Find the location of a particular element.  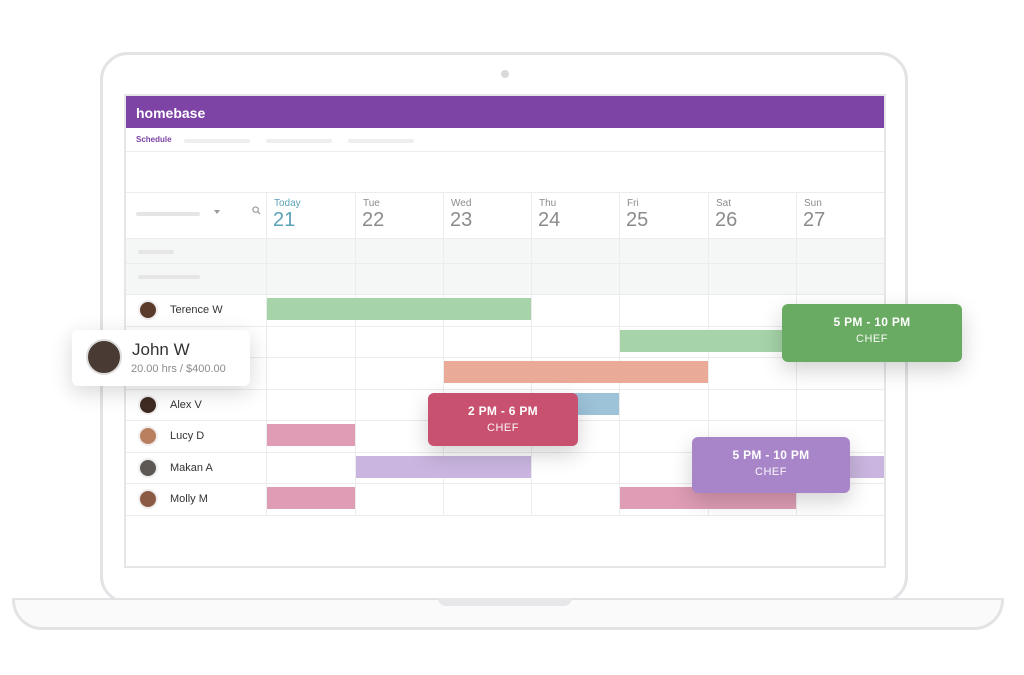

employee-name: Makan A is located at coordinates (191, 467).